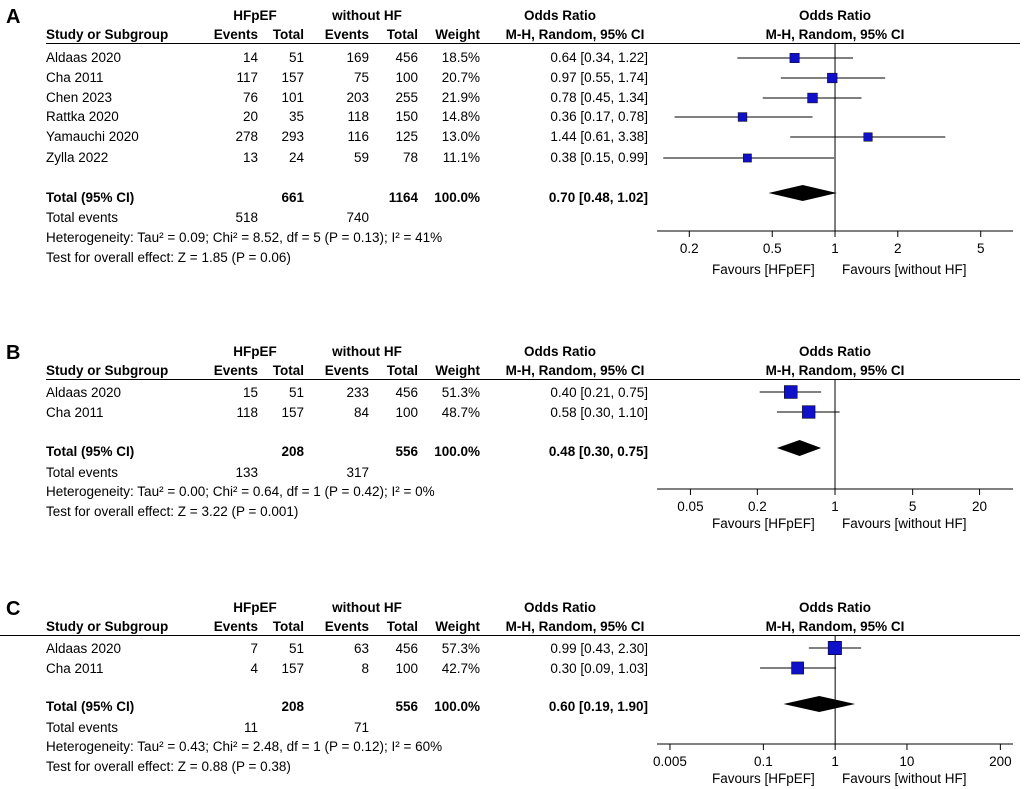 Image resolution: width=1026 pixels, height=789 pixels. What do you see at coordinates (235, 34) in the screenshot?
I see `events1-column-header: Events` at bounding box center [235, 34].